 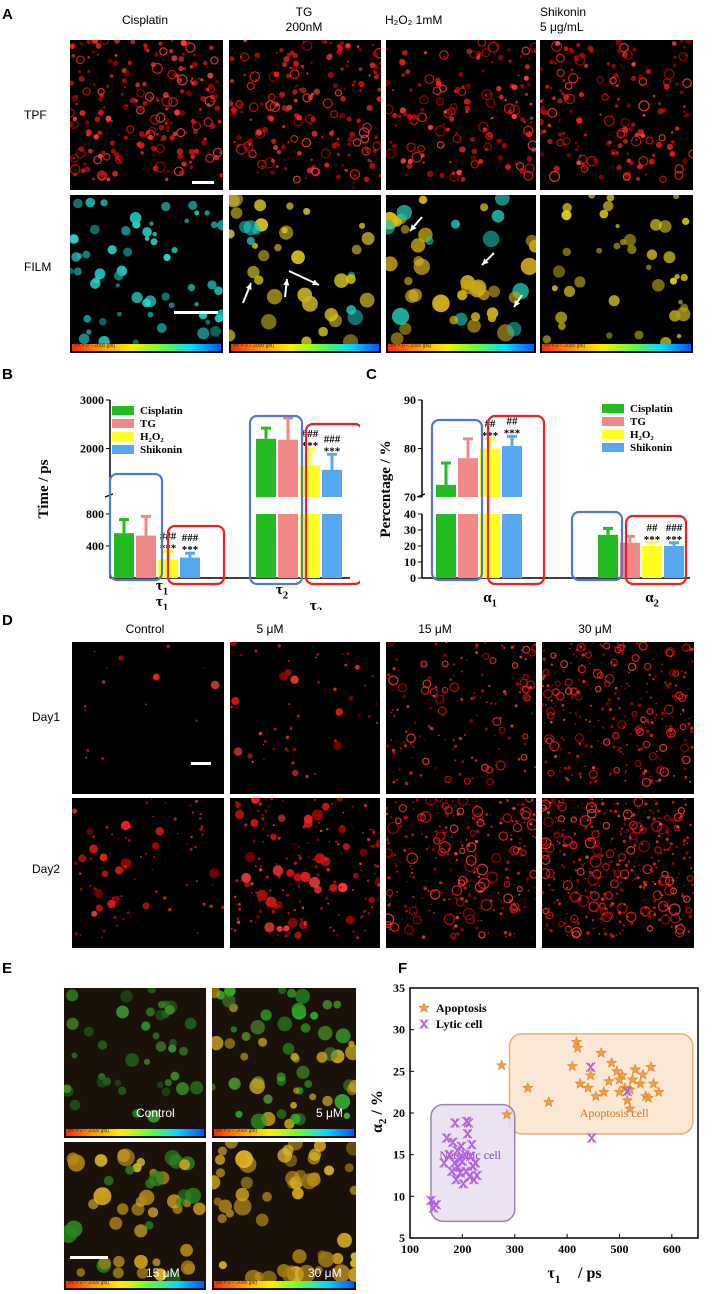 What do you see at coordinates (196, 555) in the screenshot?
I see `group-box` at bounding box center [196, 555].